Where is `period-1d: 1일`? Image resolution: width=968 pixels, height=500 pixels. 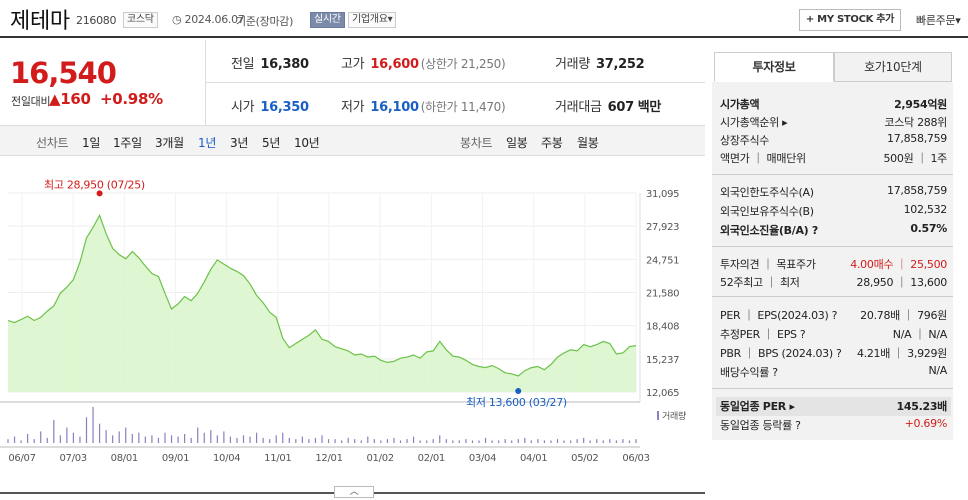 period-1d: 1일 is located at coordinates (91, 143).